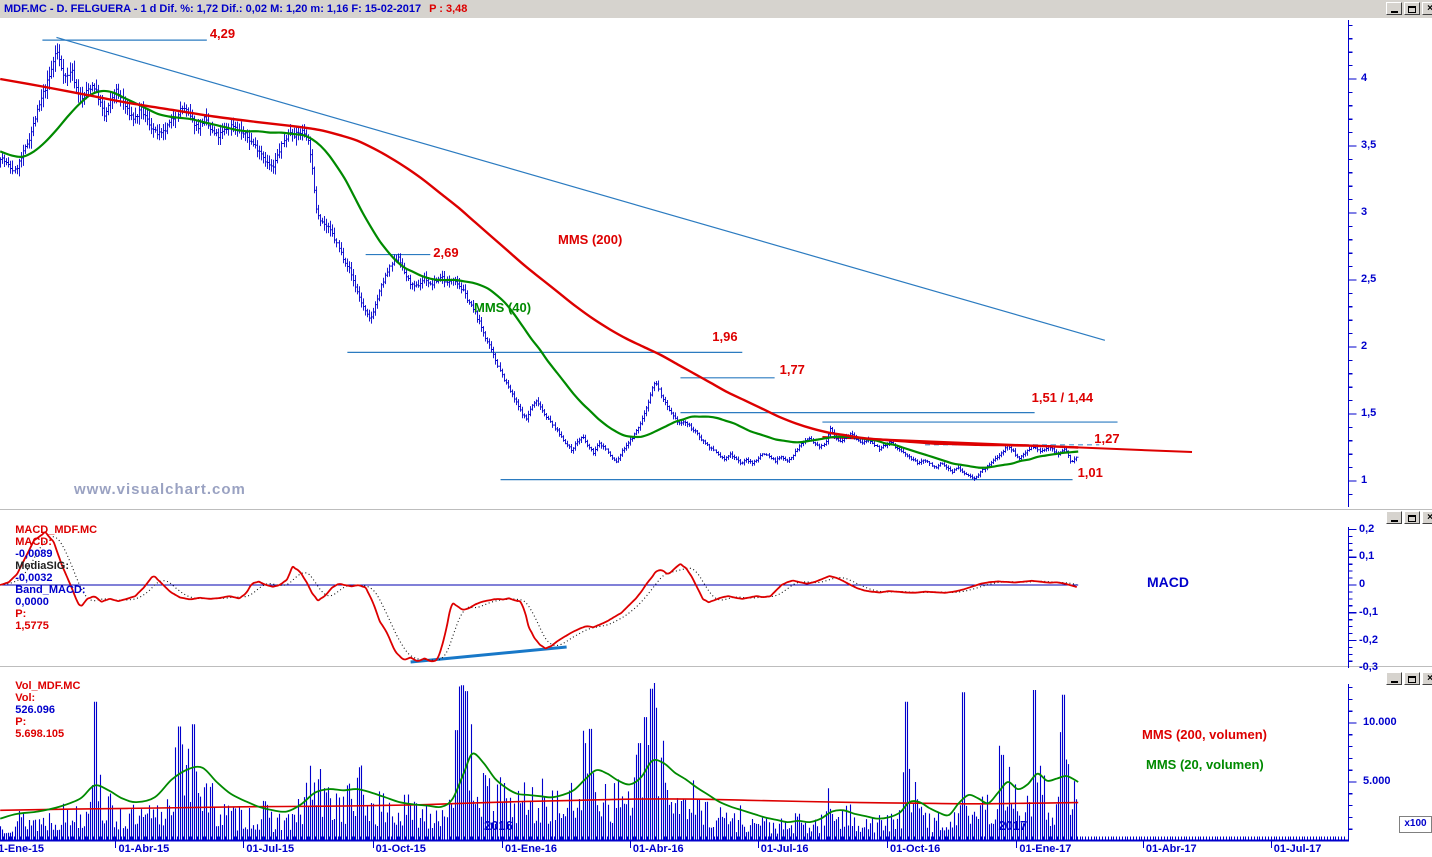  I want to click on year-label-2016: 2016, so click(498, 825).